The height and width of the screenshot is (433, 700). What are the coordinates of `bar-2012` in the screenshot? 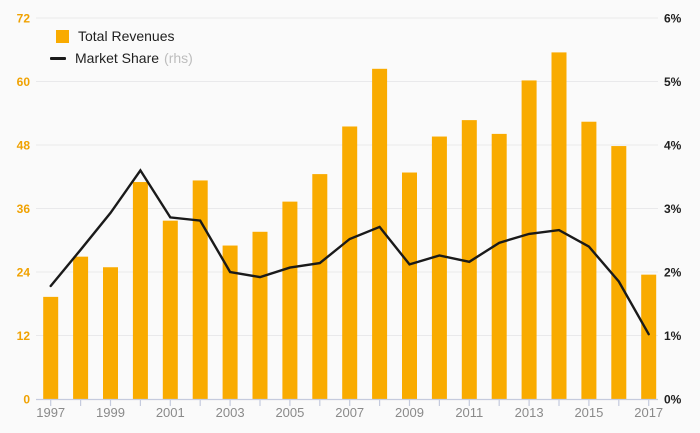 It's located at (499, 266).